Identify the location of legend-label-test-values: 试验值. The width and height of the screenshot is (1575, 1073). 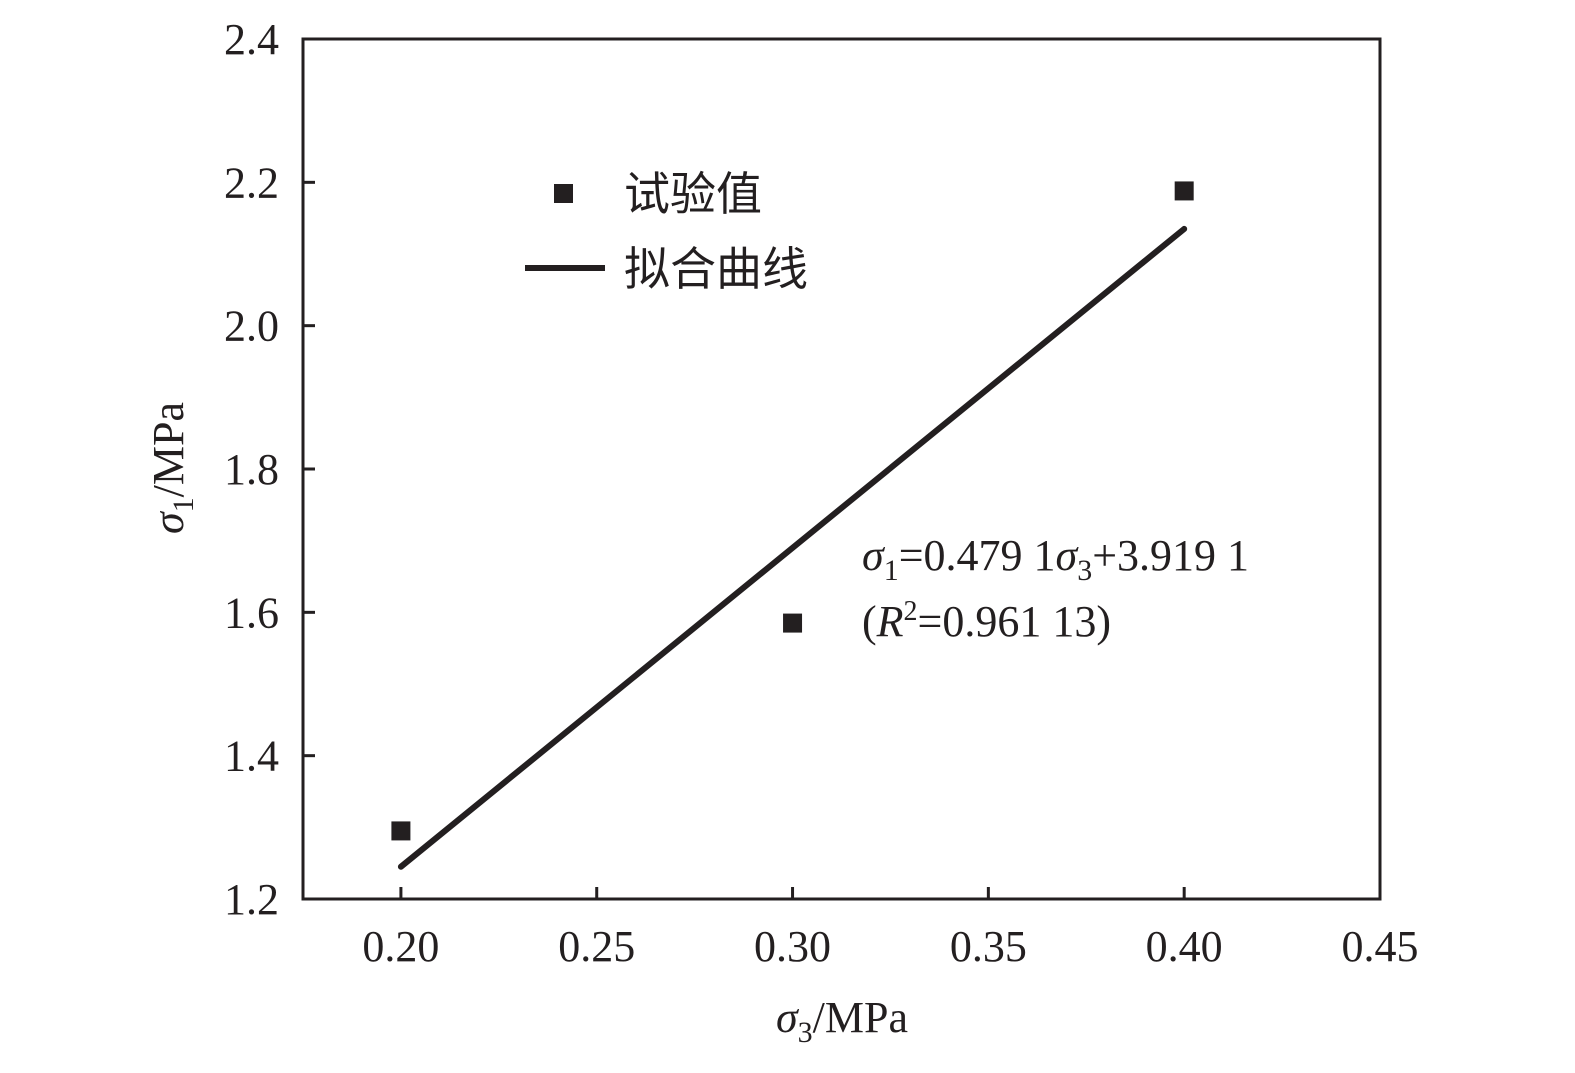
(693, 194).